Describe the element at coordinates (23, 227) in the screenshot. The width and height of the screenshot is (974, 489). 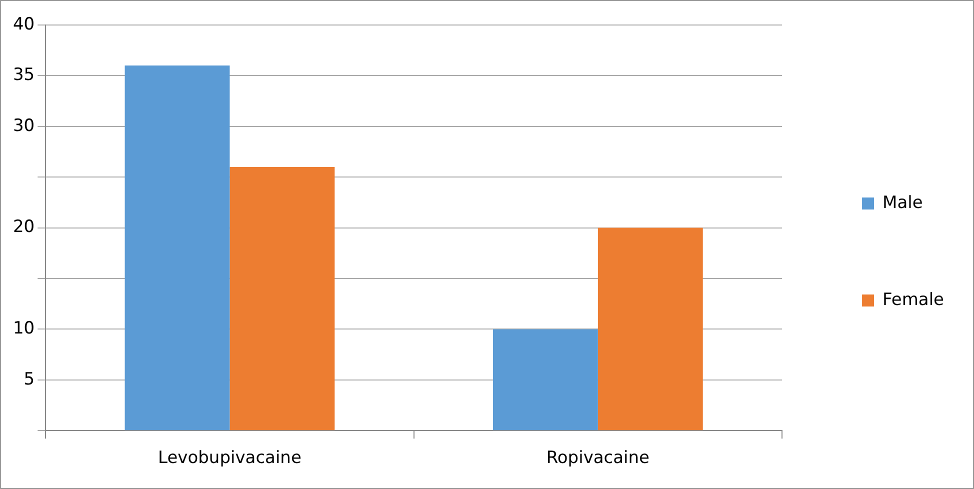
I see `y-tick-label: 20` at that location.